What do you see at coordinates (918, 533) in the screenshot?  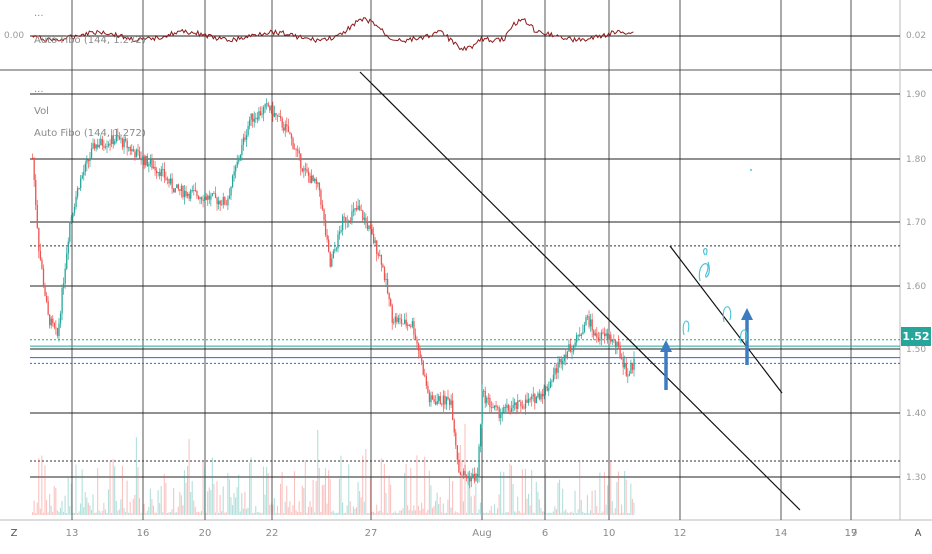 I see `auto-scale-icon: A` at bounding box center [918, 533].